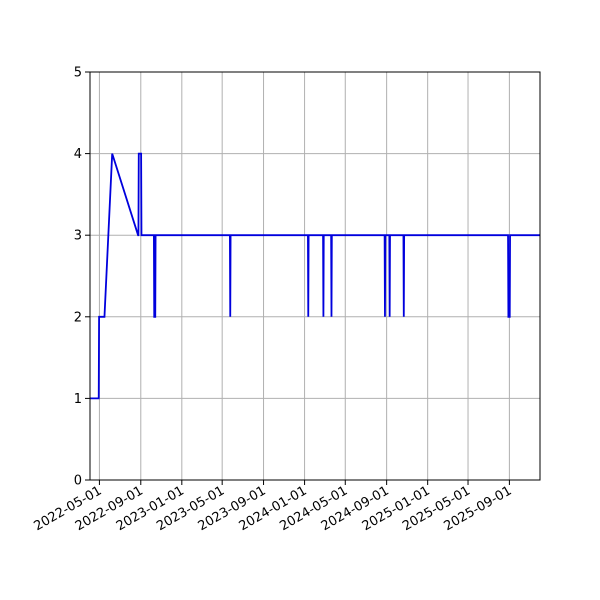  Describe the element at coordinates (78, 236) in the screenshot. I see `y-tick-label: 3` at that location.